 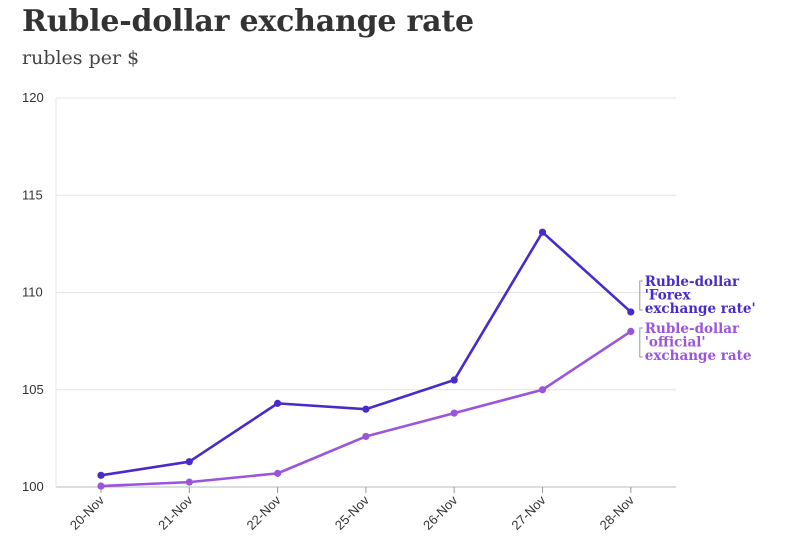 I want to click on series-label: exchange rate', so click(x=700, y=309).